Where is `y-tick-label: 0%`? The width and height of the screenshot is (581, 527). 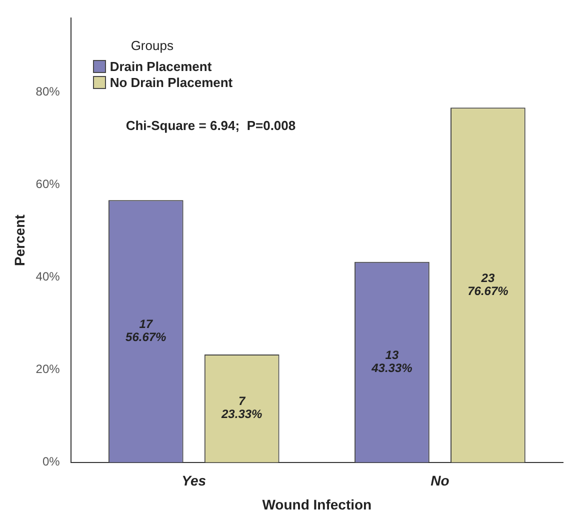 y-tick-label: 0% is located at coordinates (51, 461).